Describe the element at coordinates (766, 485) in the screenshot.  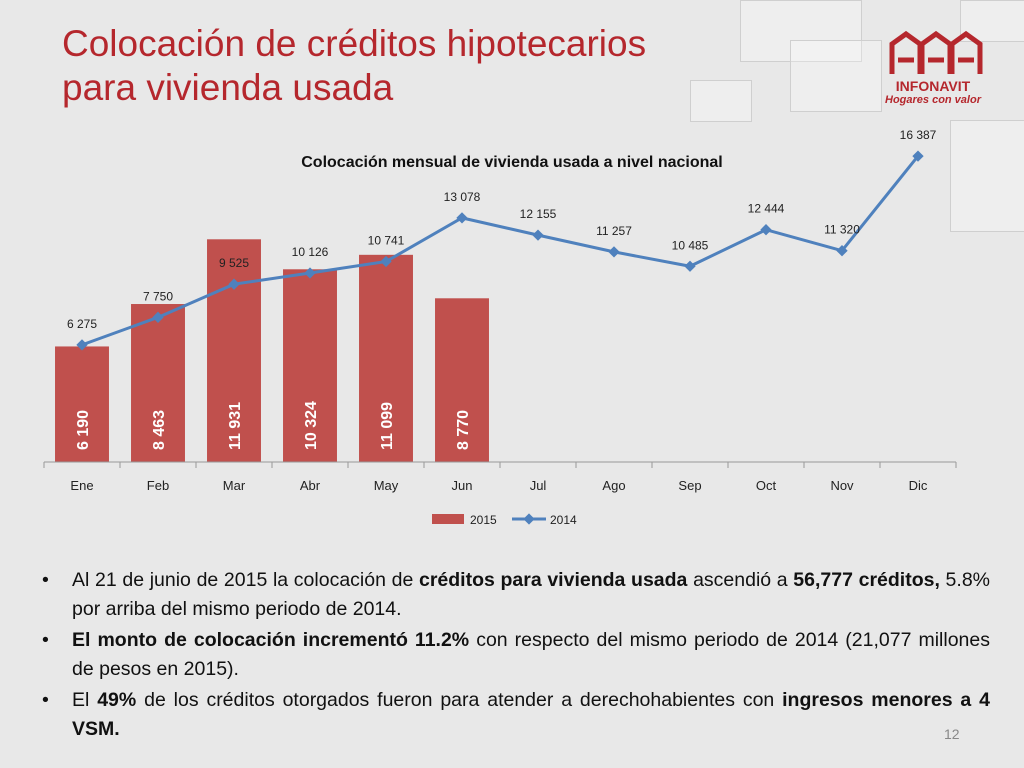
I see `x-tick-label: Oct` at that location.